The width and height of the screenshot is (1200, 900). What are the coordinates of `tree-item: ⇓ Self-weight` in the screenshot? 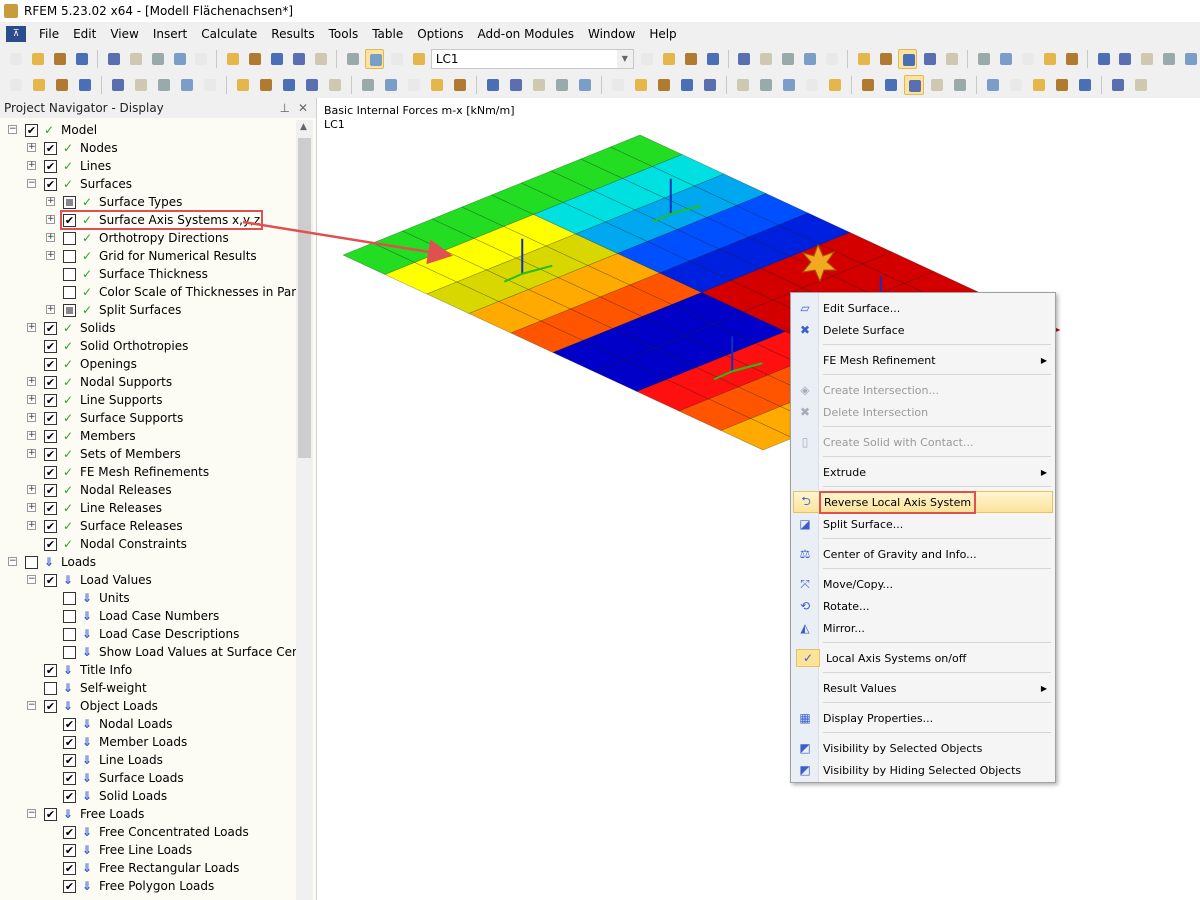 It's located at (95, 688).